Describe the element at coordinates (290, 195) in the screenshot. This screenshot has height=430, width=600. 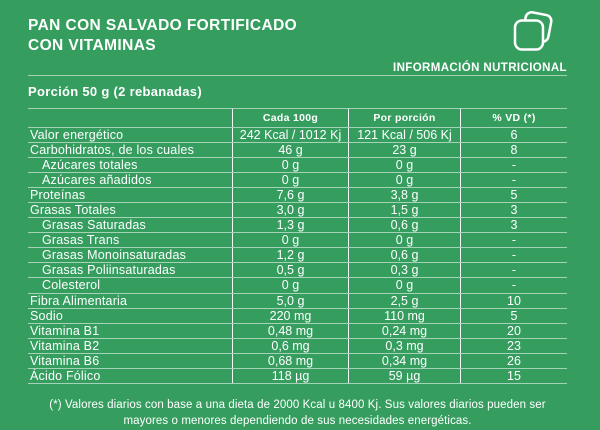
I see `value-cell-per-100g: 7,6 g` at that location.